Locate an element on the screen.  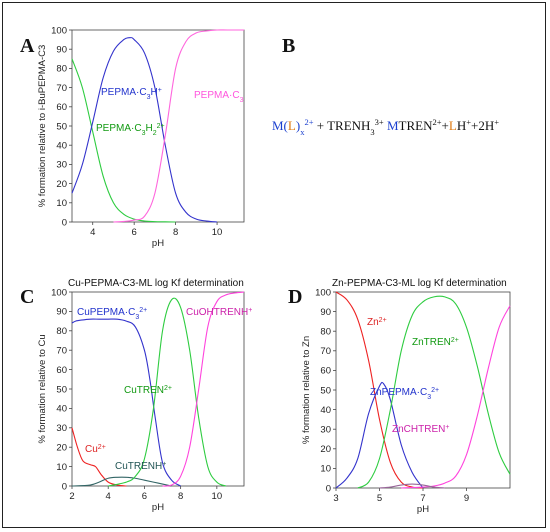
y-axis-label: % formation relative to Zn is located at coordinates (306, 390).